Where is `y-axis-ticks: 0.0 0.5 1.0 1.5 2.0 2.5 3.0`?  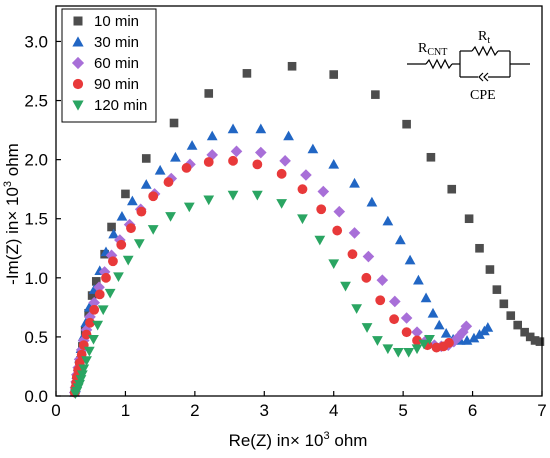 y-axis-ticks: 0.0 0.5 1.0 1.5 2.0 2.5 3.0 is located at coordinates (42, 219).